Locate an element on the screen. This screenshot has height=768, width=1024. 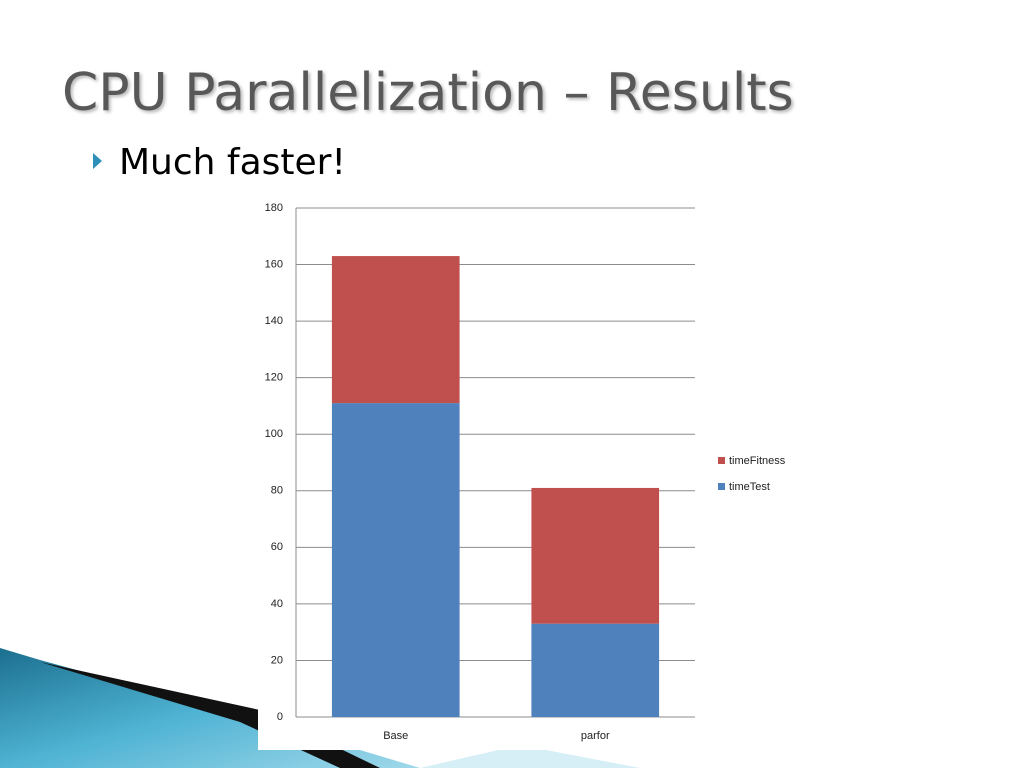
y-tick-label: 100 is located at coordinates (274, 434).